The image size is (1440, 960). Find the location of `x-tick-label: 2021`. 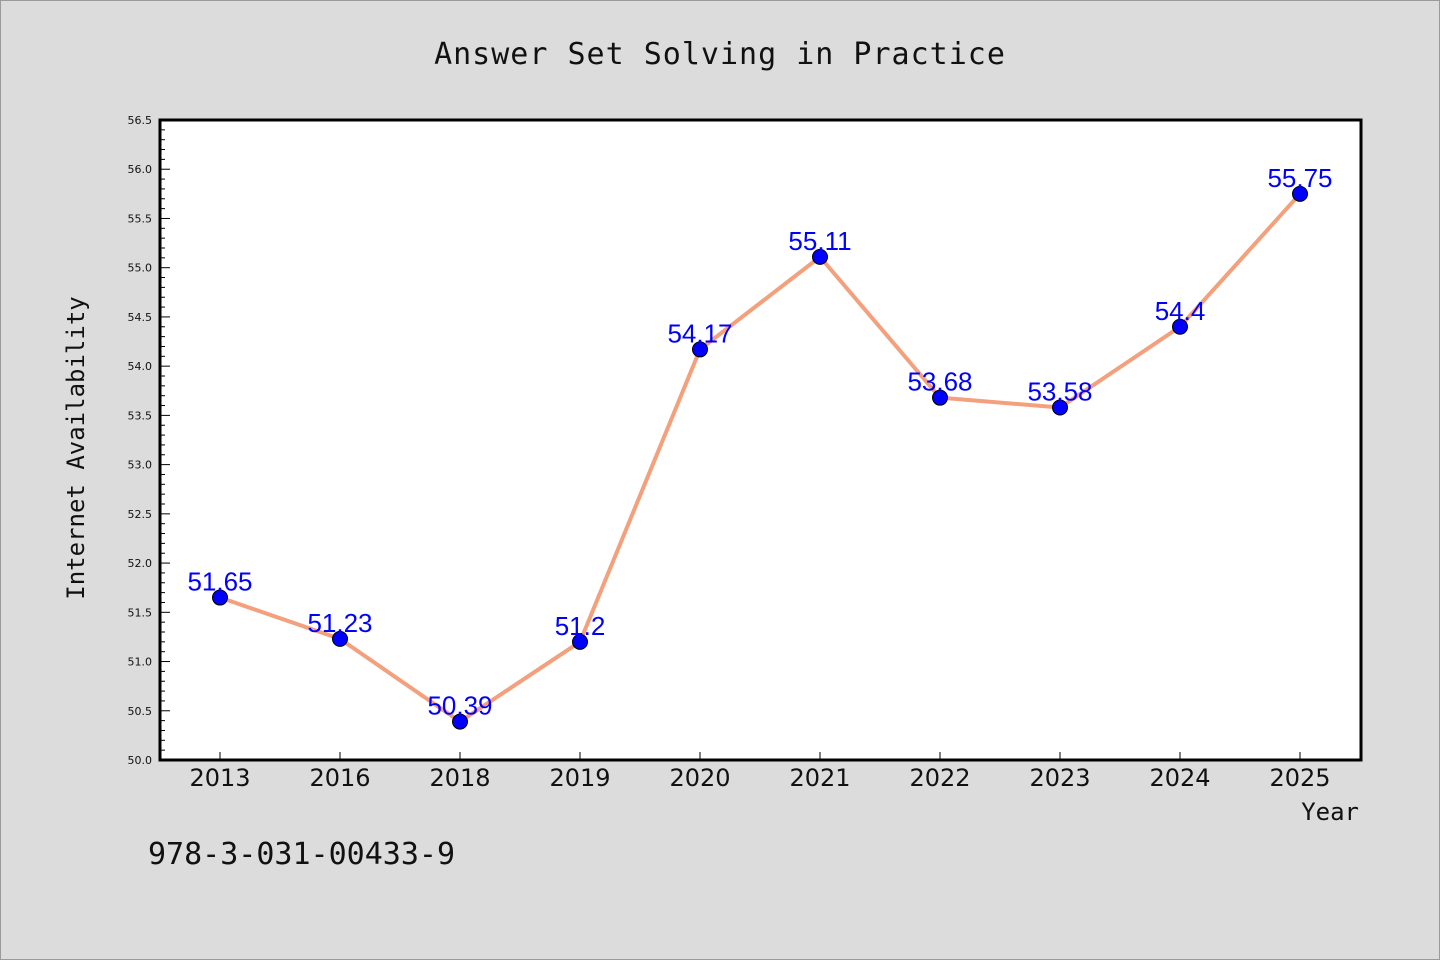

x-tick-label: 2021 is located at coordinates (819, 778).